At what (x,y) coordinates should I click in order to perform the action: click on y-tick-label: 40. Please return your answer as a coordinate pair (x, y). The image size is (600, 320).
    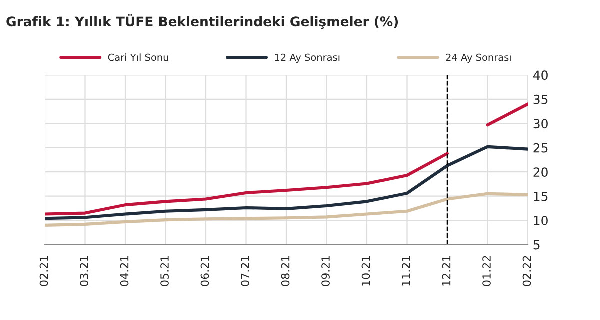
    Looking at the image, I should click on (540, 75).